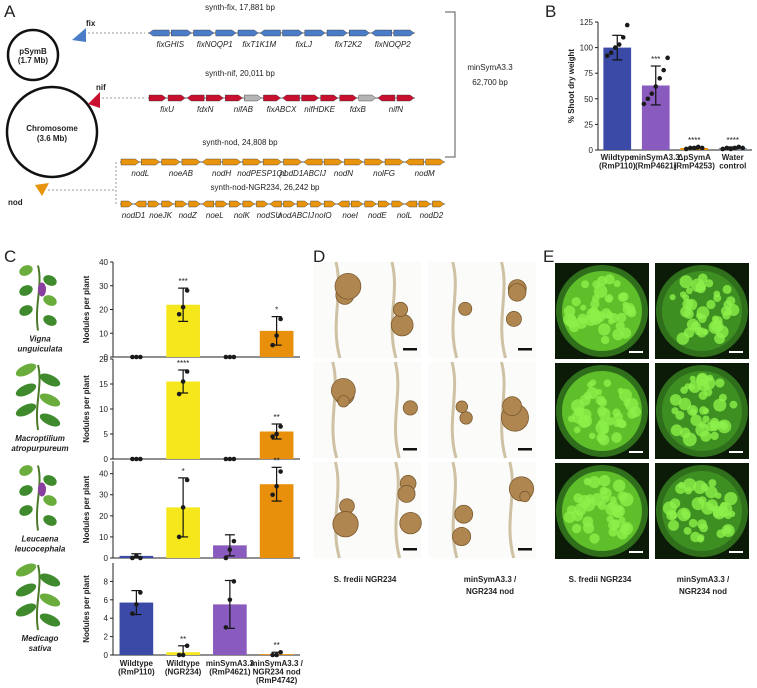  I want to click on gene-label: noeI, so click(350, 215).